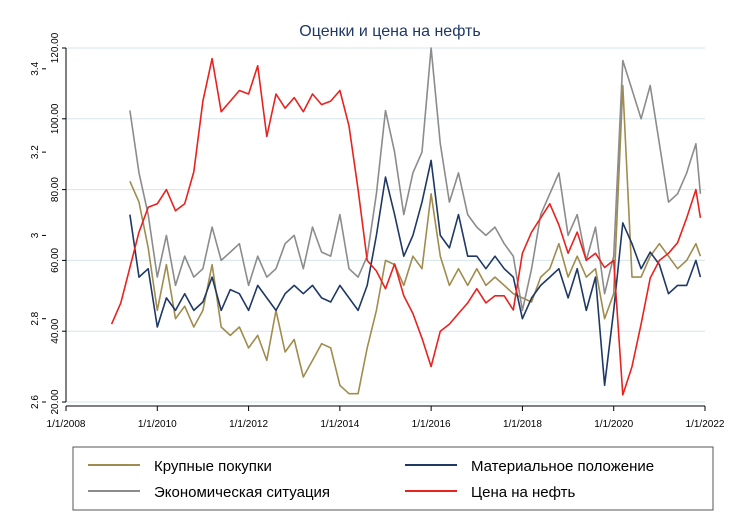 The image size is (735, 522). I want to click on x-tick-label: 1/1/2008, so click(66, 424).